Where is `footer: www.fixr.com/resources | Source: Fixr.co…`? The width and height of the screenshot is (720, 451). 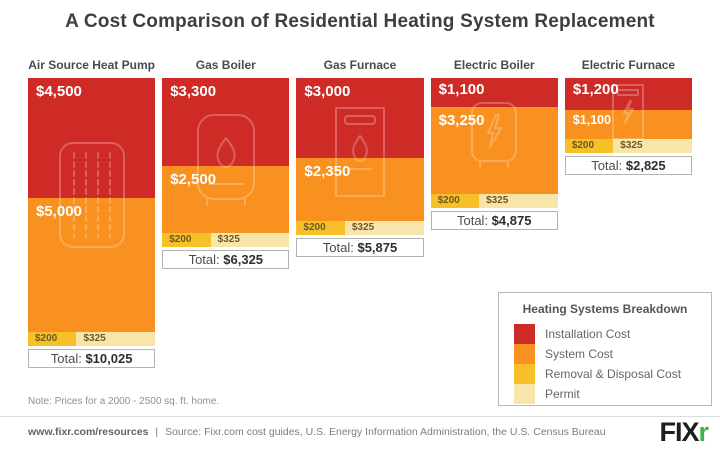
footer: www.fixr.com/resources | Source: Fixr.co… is located at coordinates (317, 432).